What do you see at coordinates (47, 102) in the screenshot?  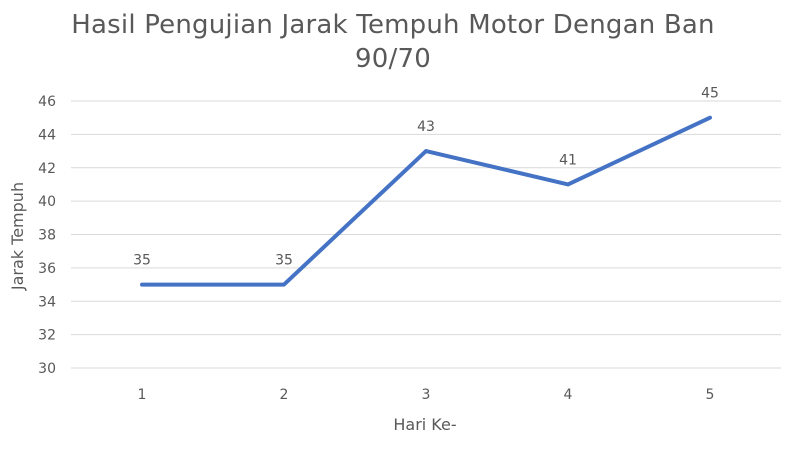 I see `y-tick-label: 46` at bounding box center [47, 102].